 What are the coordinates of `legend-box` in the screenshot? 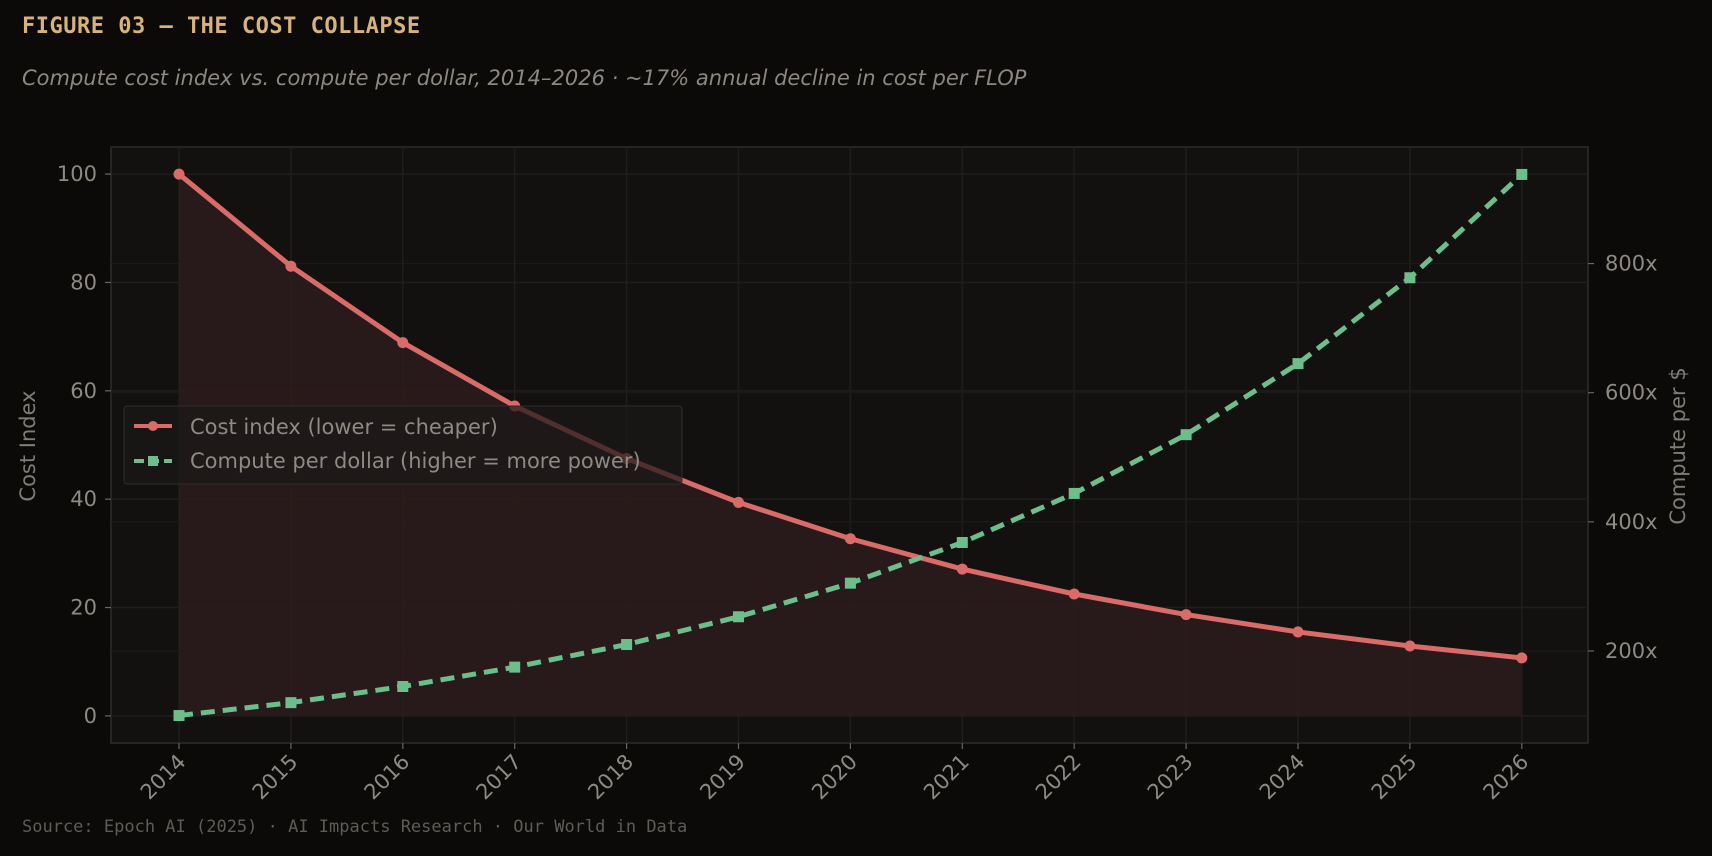 It's located at (403, 445).